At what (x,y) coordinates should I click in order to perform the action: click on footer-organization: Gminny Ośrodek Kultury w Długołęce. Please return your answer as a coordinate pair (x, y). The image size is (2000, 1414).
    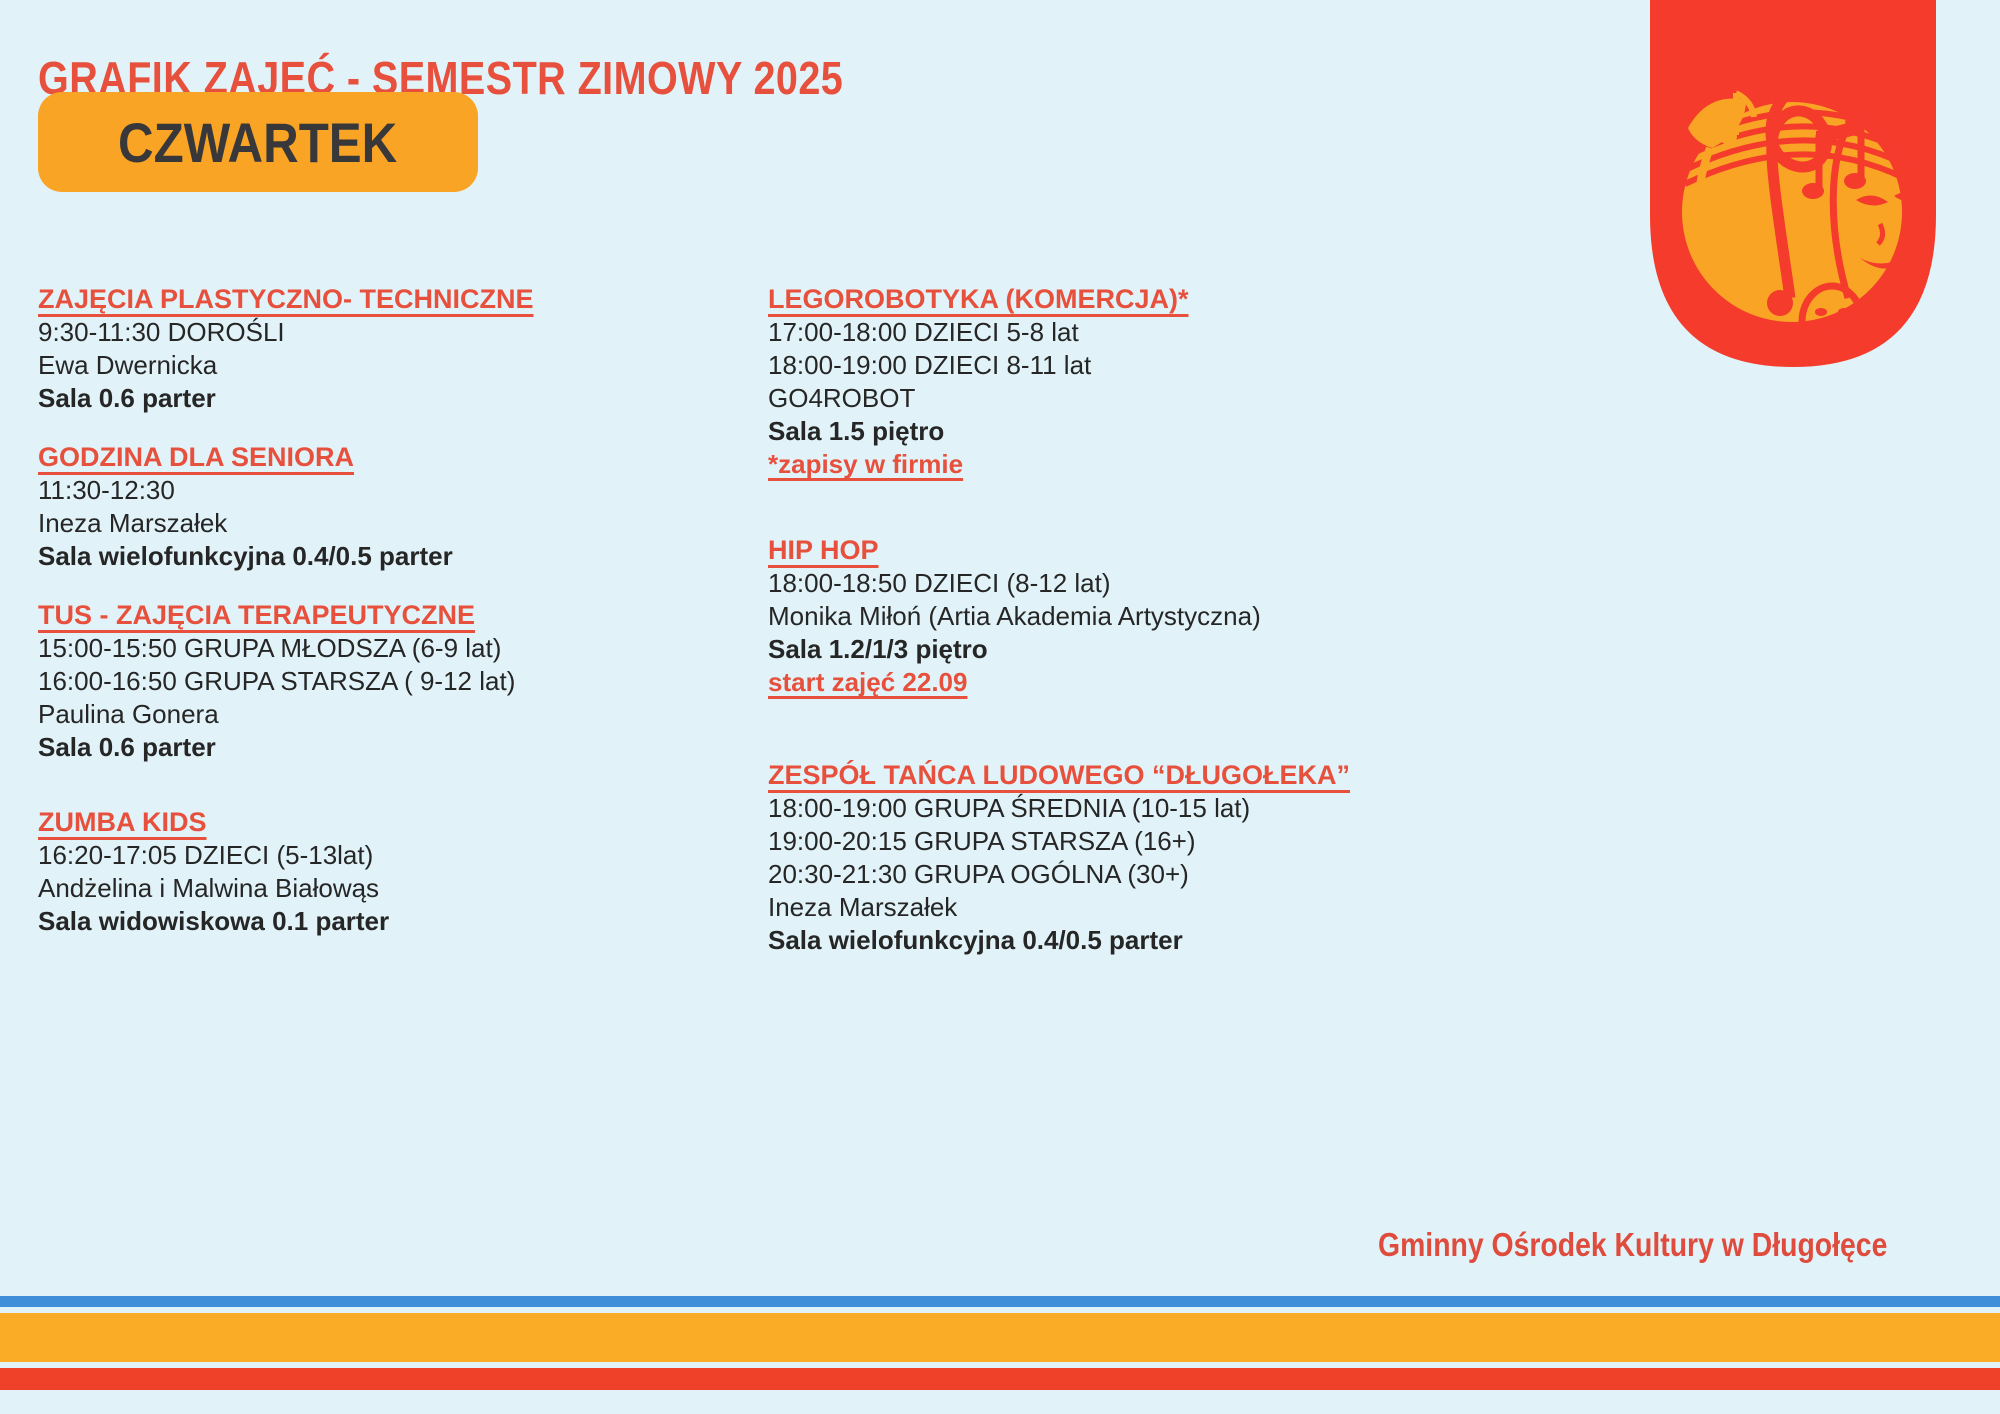
    Looking at the image, I should click on (1632, 1244).